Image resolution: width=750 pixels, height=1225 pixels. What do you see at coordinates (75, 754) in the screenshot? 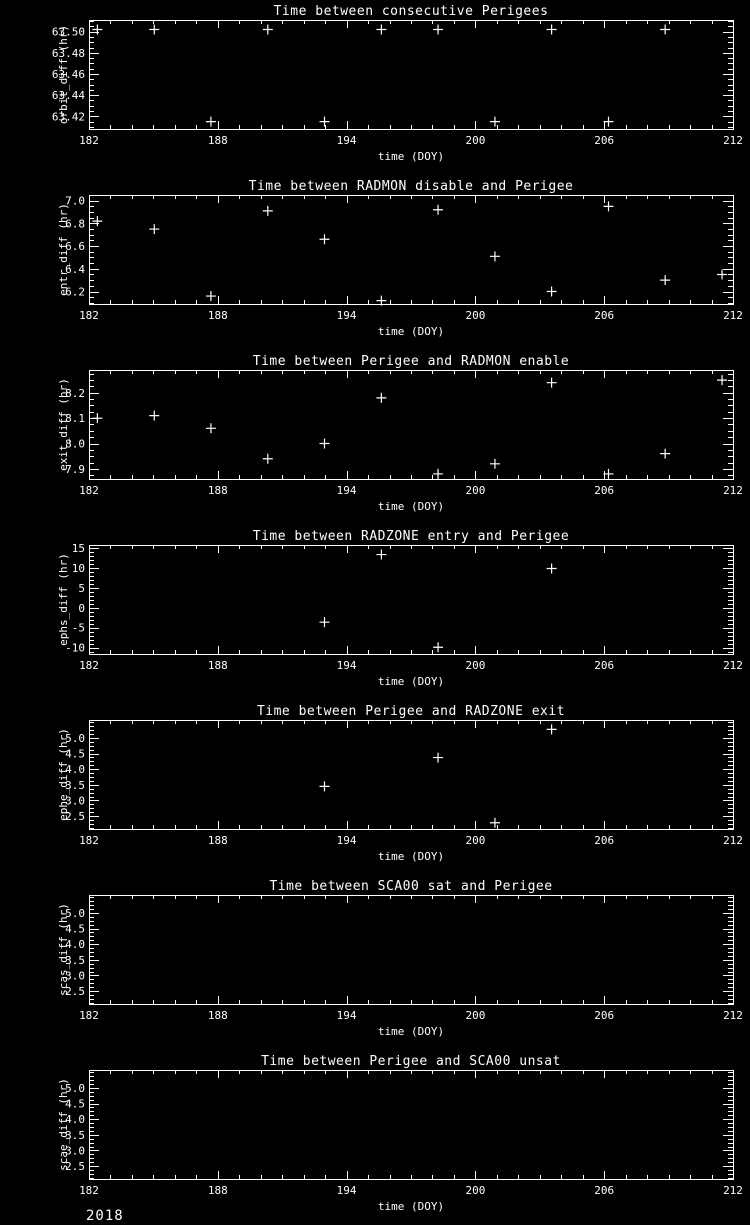
I see `y-tick-label: 4.5` at bounding box center [75, 754].